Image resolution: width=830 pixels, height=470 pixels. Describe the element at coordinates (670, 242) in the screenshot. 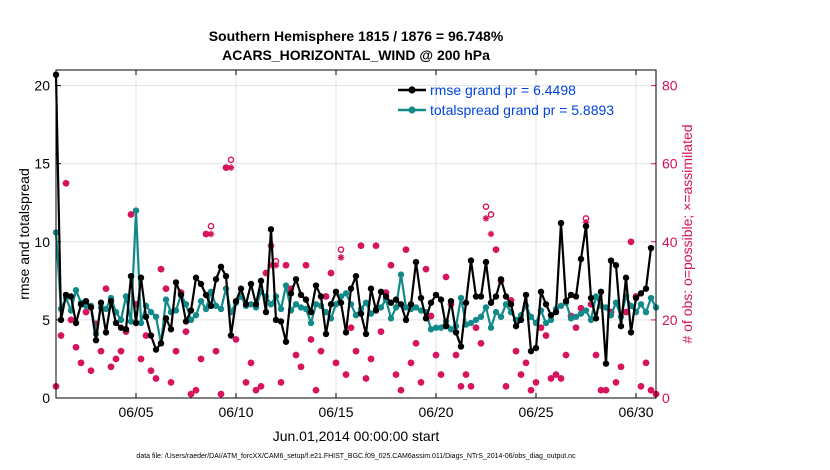

I see `y-right-tick-label: 40` at that location.